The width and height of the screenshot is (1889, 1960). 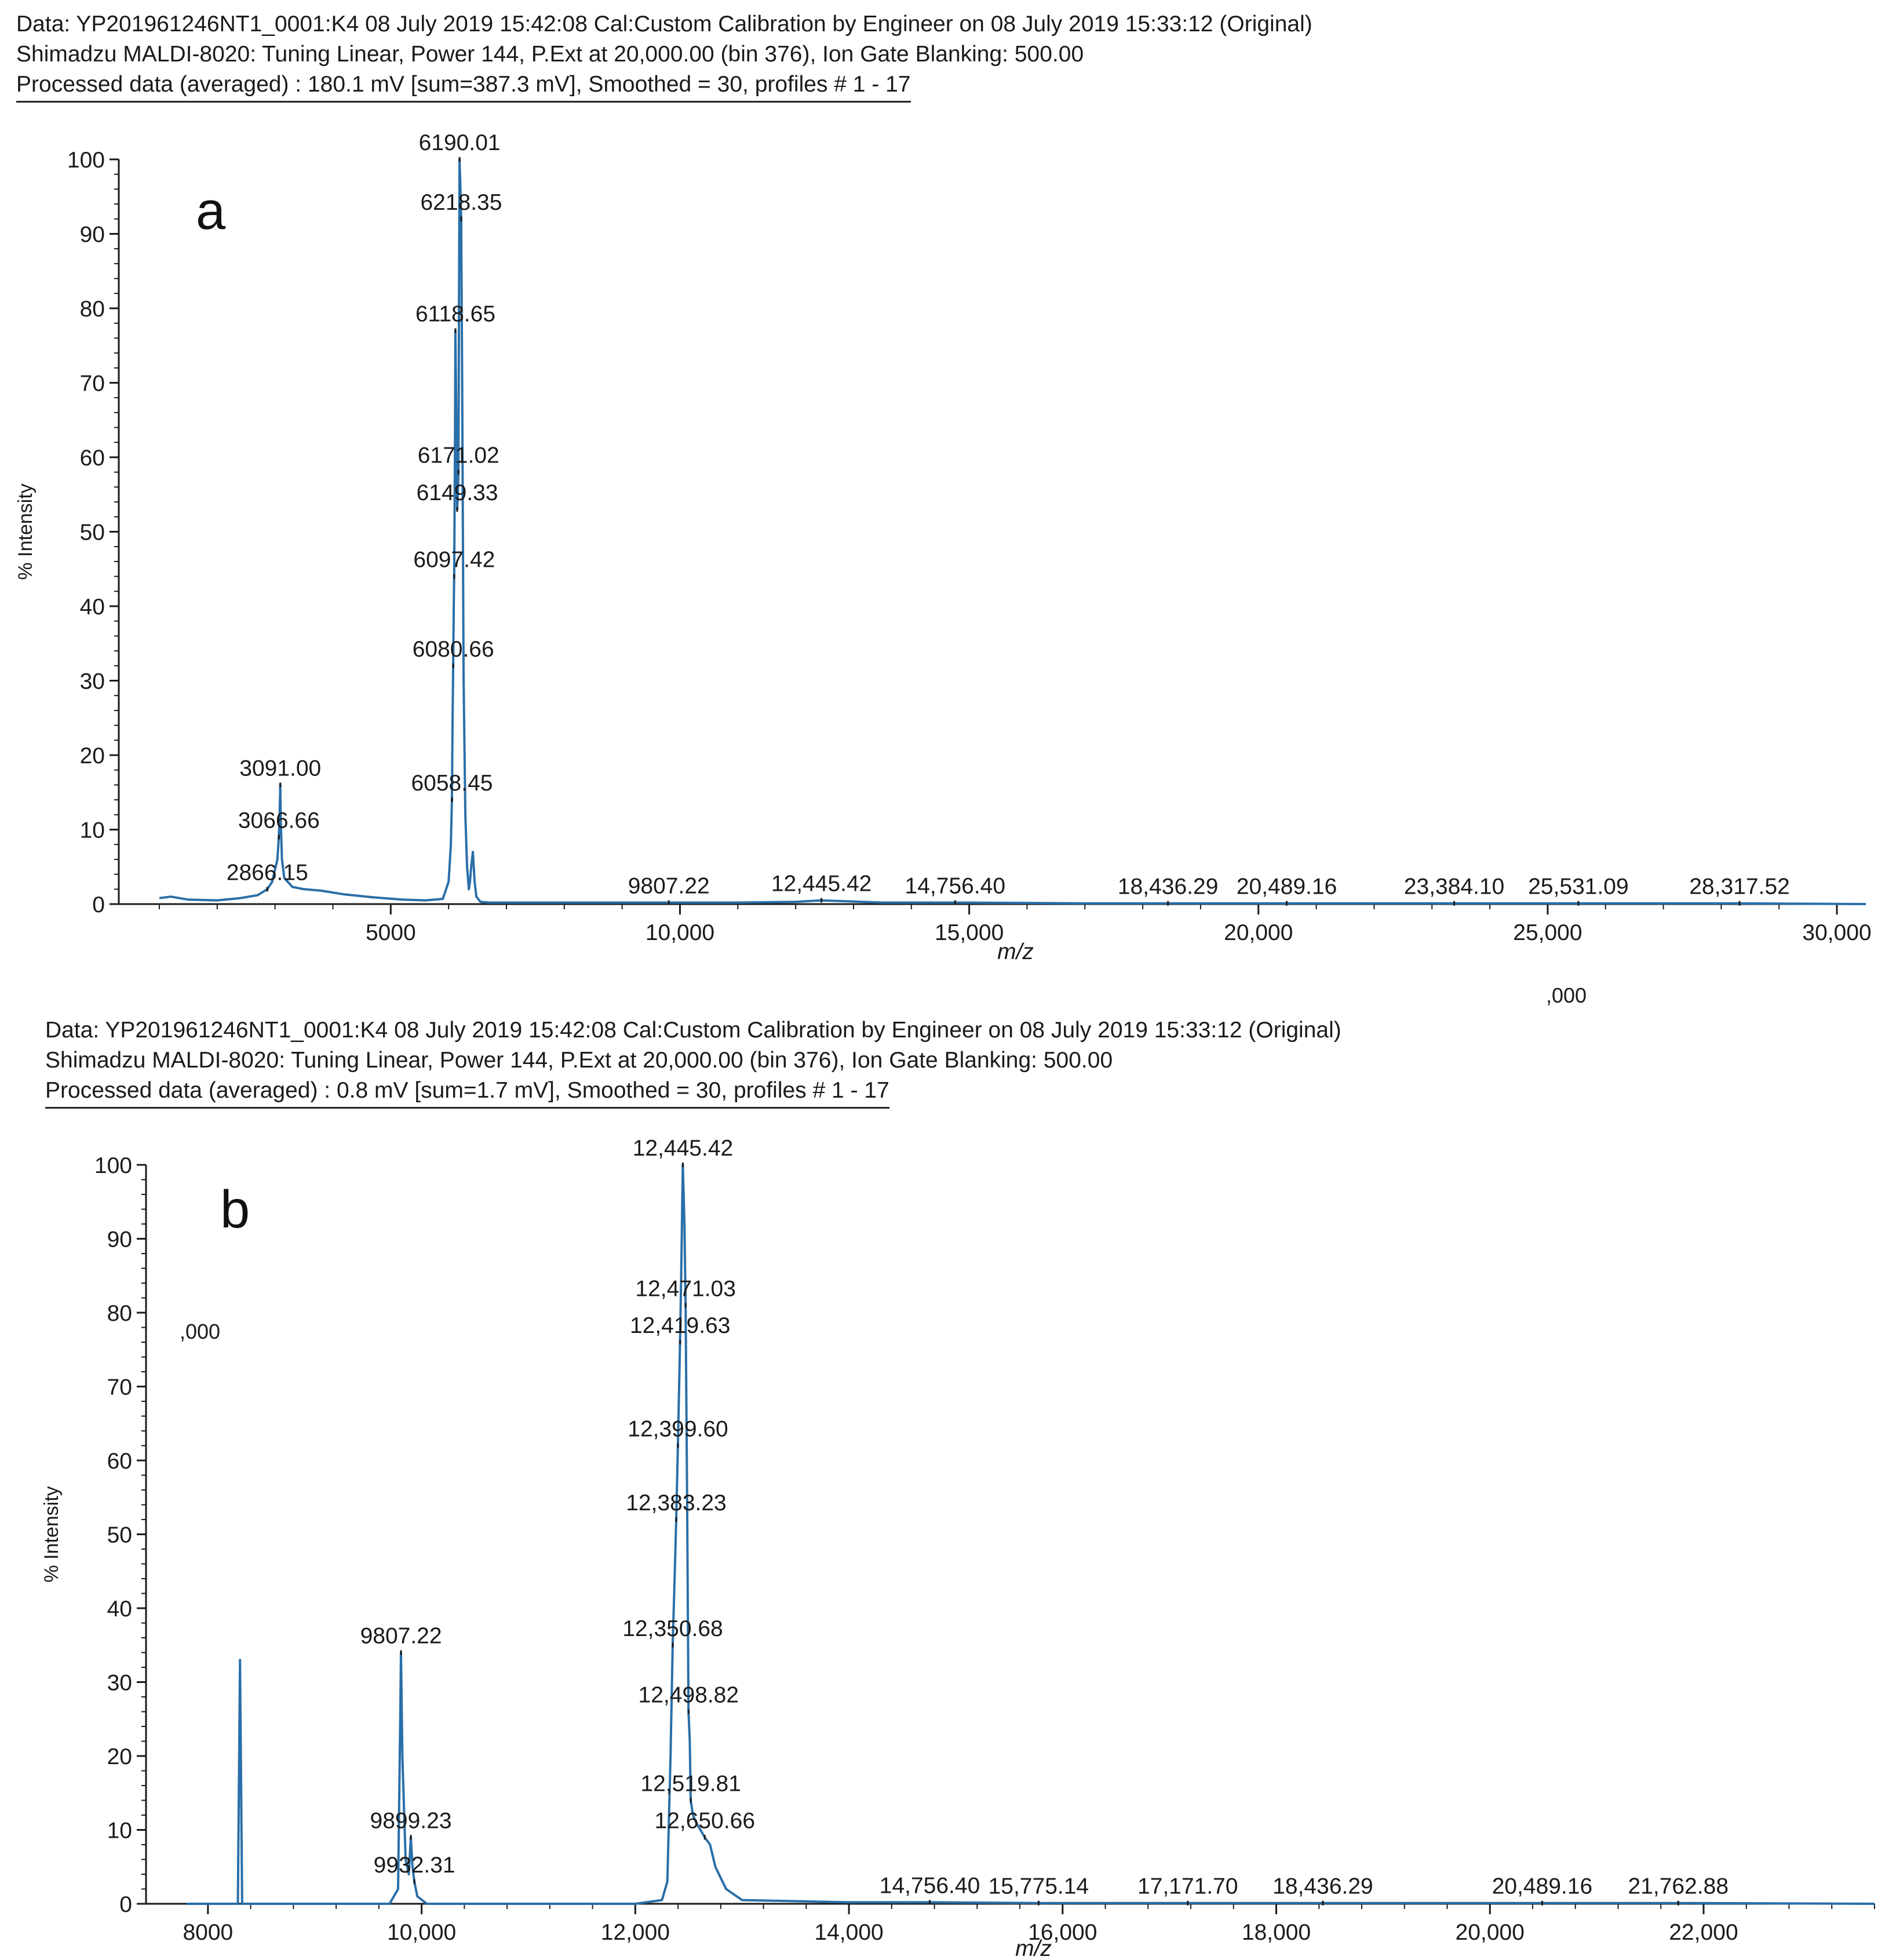 I want to click on peak-label: 6149.33, so click(x=457, y=492).